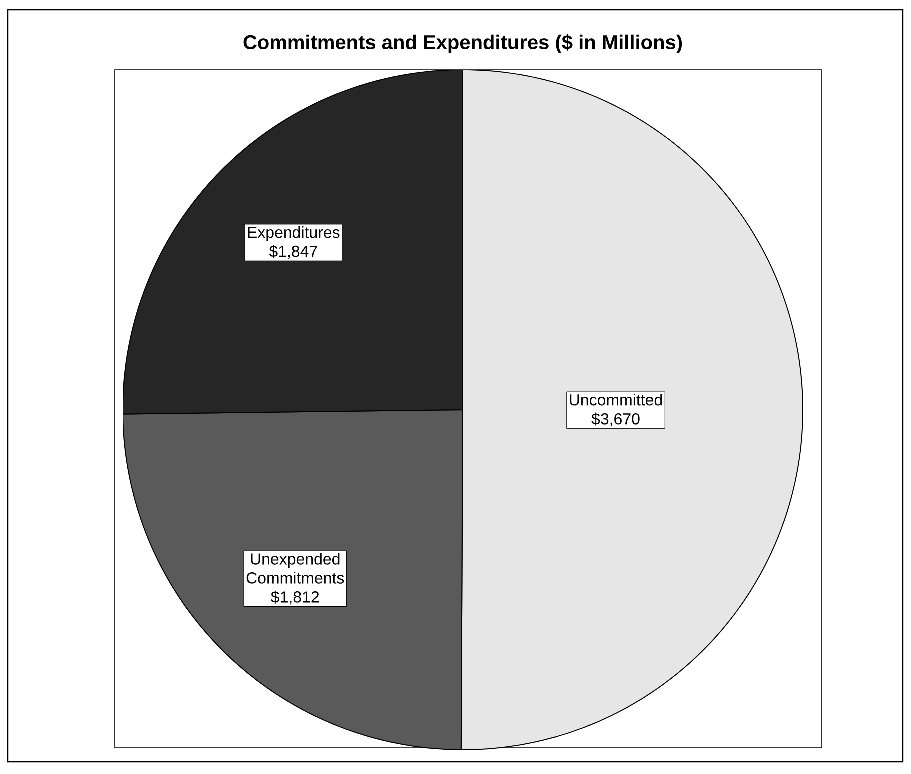 This screenshot has height=774, width=911. Describe the element at coordinates (295, 597) in the screenshot. I see `data-label: $1,812` at that location.